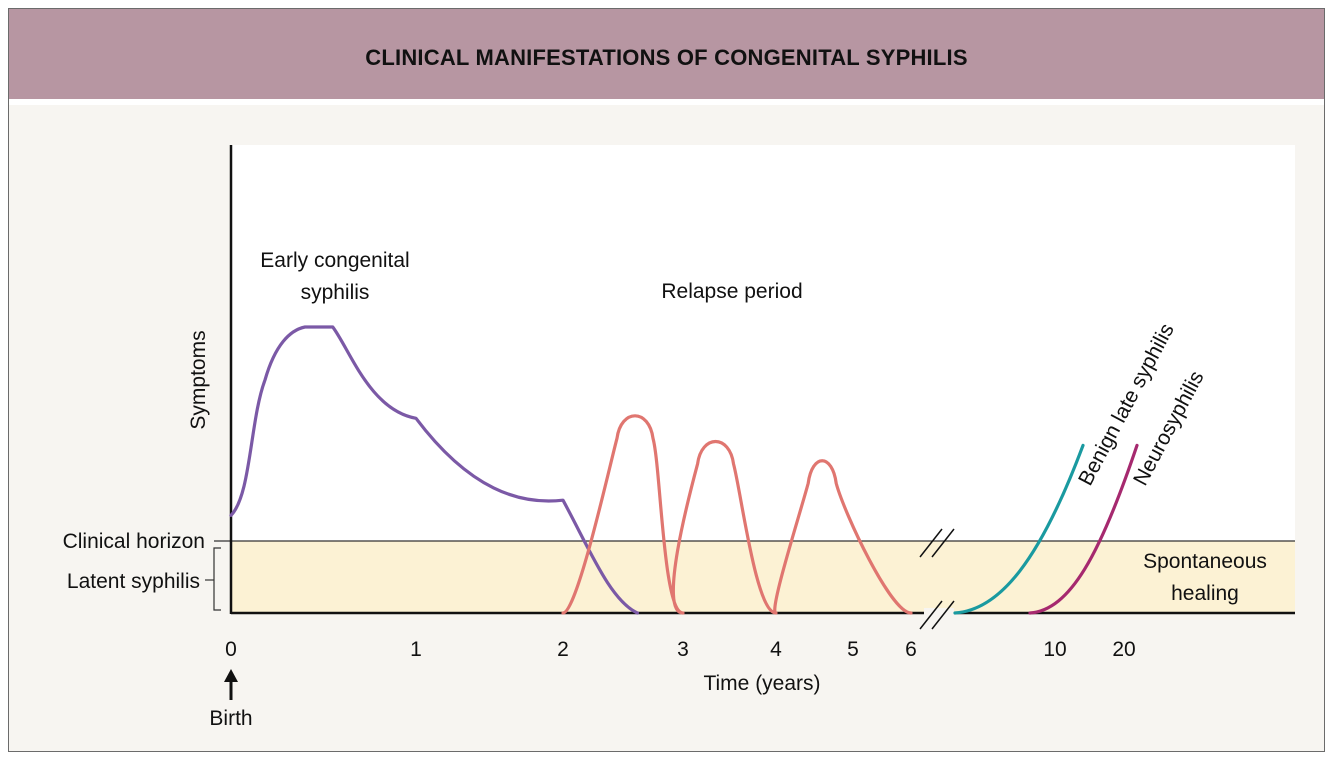  I want to click on neurosyphilis-curve, so click(1083, 529).